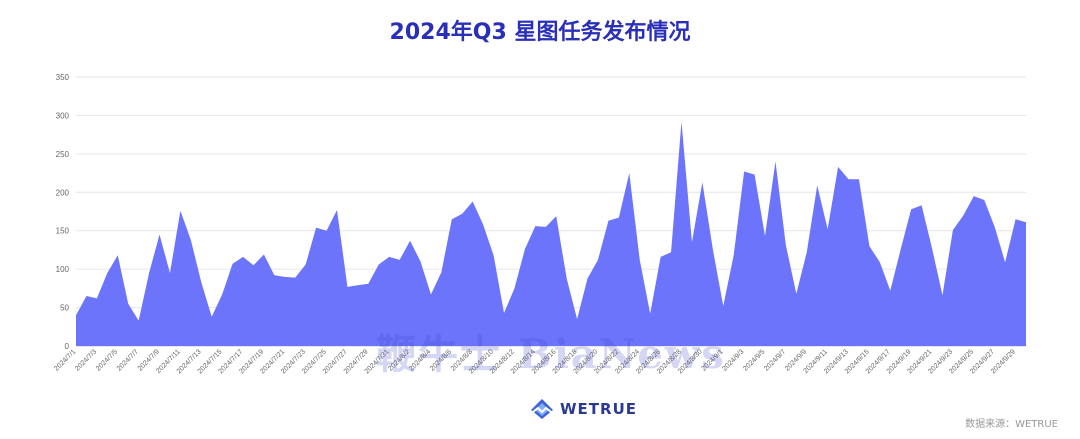 The height and width of the screenshot is (439, 1080). Describe the element at coordinates (63, 154) in the screenshot. I see `y-tick-label: 250` at that location.